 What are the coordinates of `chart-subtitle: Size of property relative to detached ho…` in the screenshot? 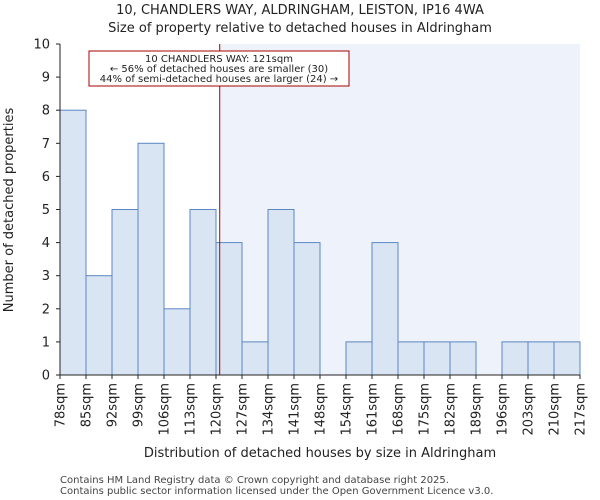 It's located at (300, 28).